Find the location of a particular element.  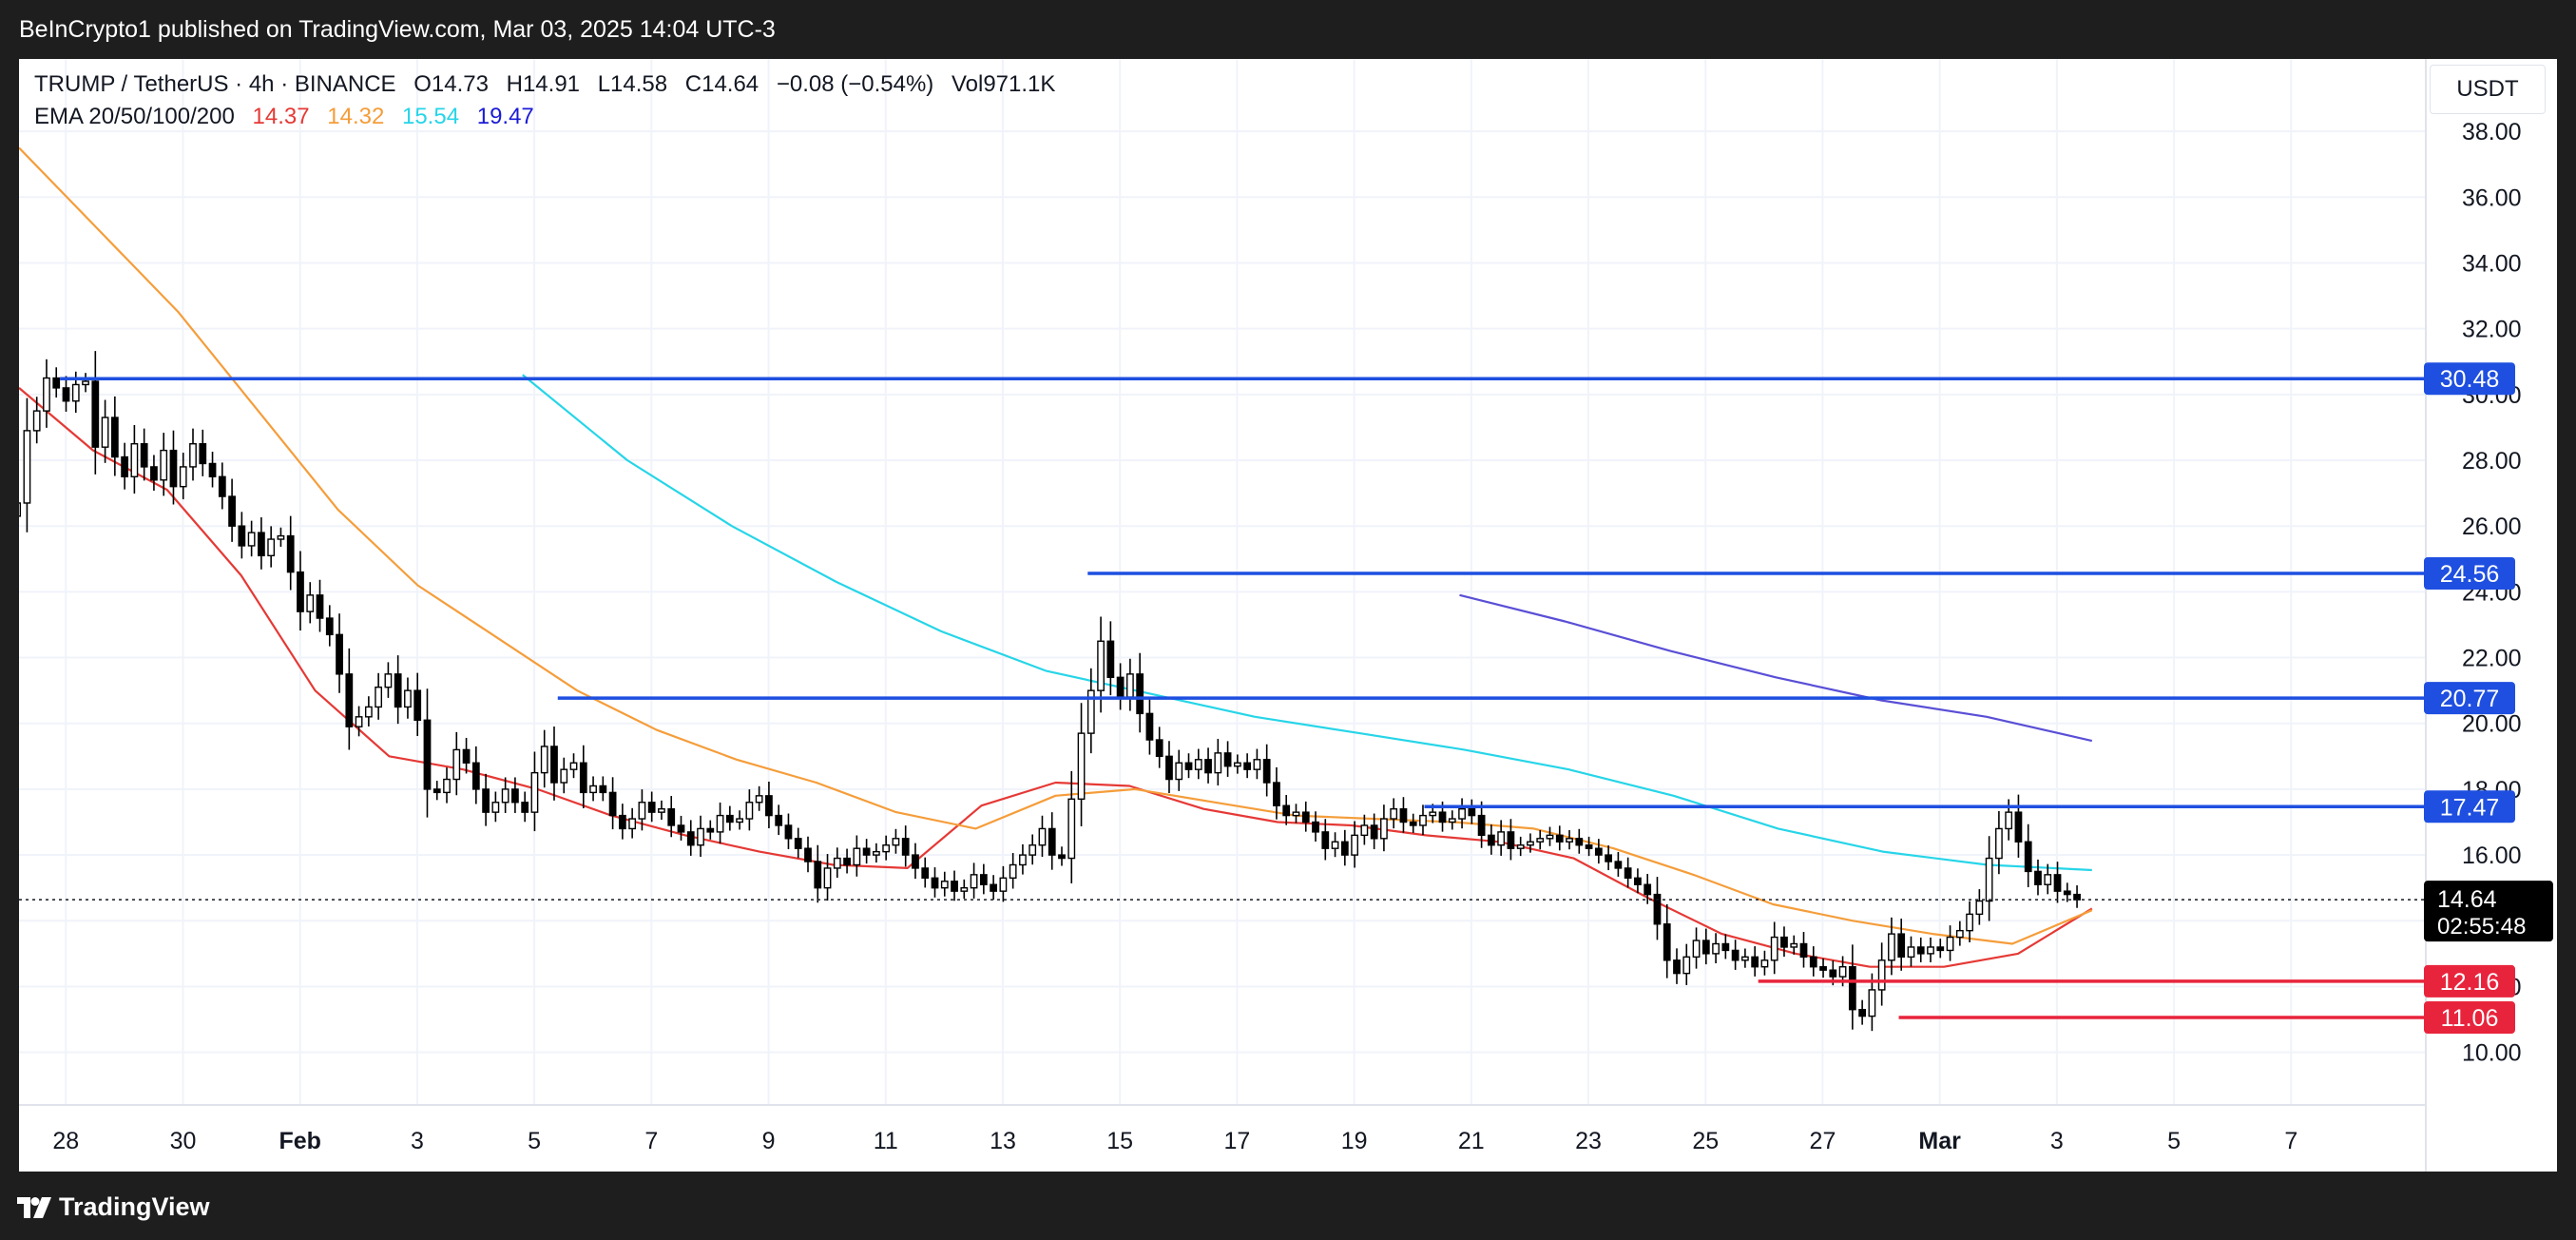

footer-bar: TradingView is located at coordinates (1288, 1206).